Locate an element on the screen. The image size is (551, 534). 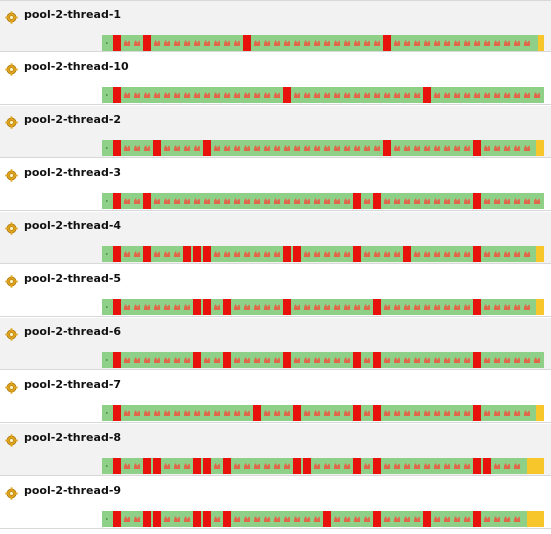
thread-row: pool-2-thread-10 is located at coordinates (275, 79).